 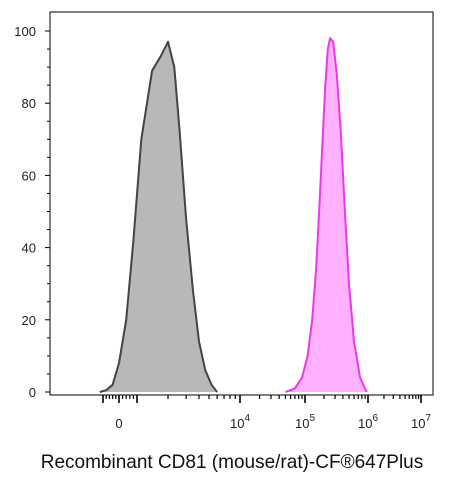 I want to click on y-tick-label: 40, so click(x=29, y=248).